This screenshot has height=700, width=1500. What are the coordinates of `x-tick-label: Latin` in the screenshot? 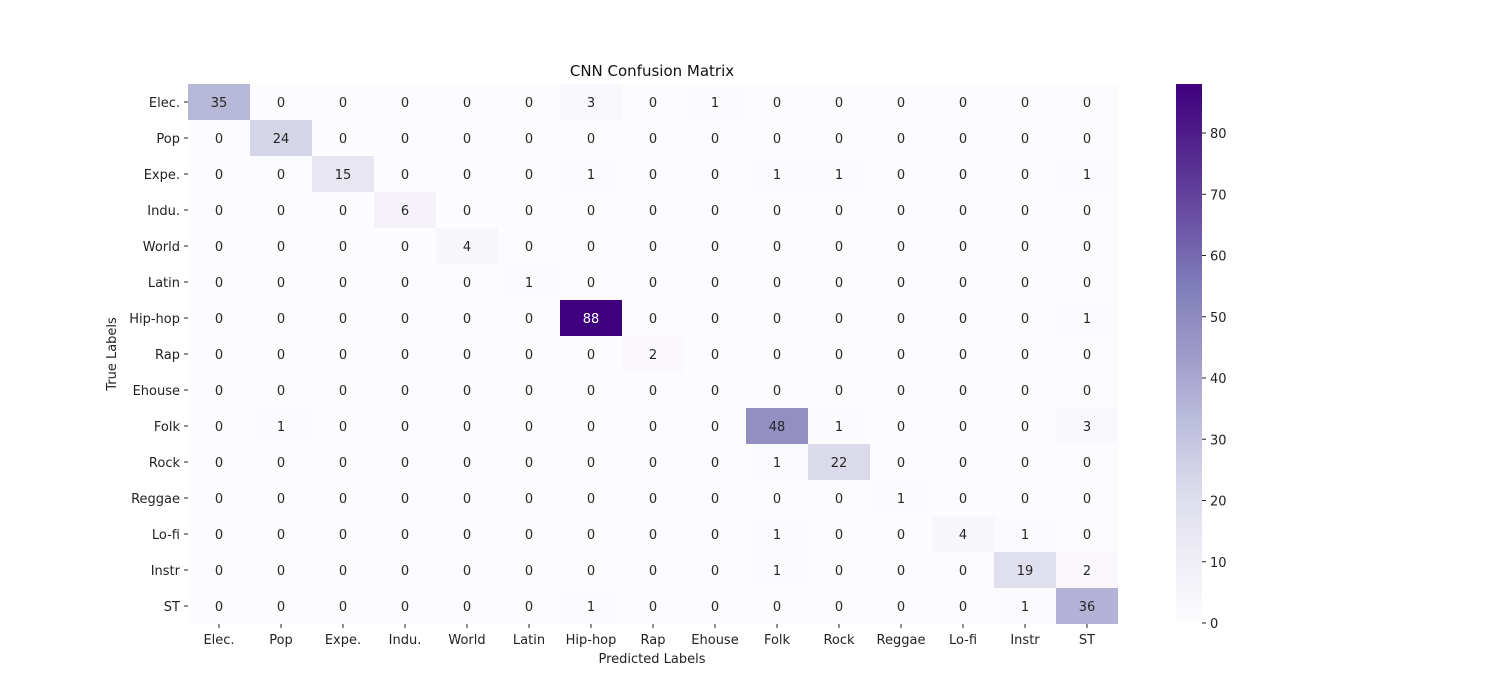 It's located at (529, 640).